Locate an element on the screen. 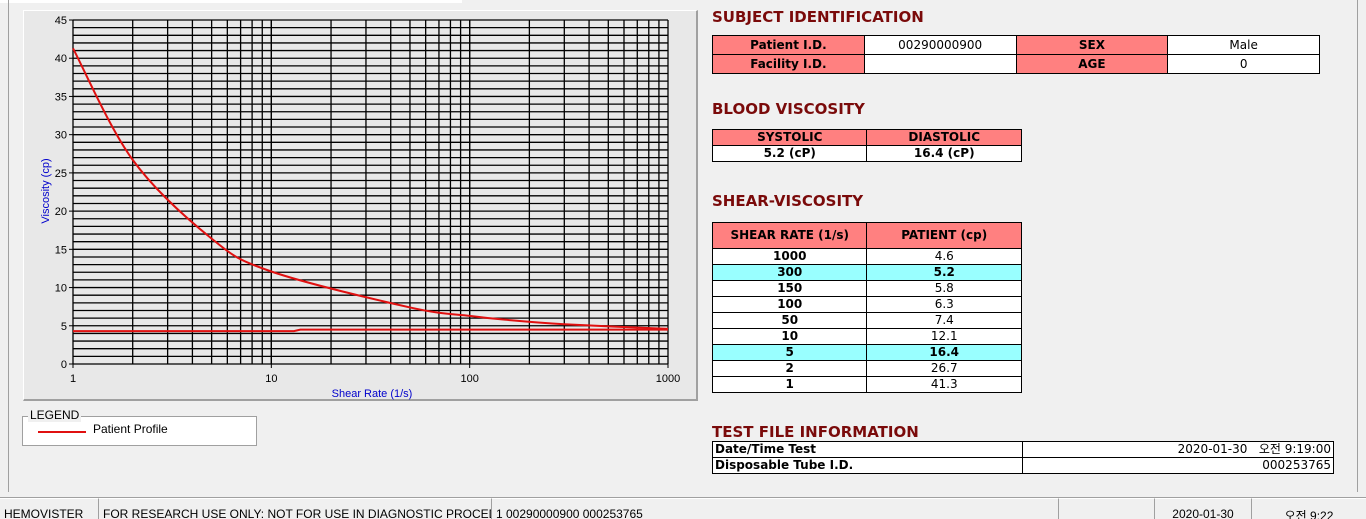  datetime-value: 2020-01-30 오전 9:19:00 is located at coordinates (1178, 449).